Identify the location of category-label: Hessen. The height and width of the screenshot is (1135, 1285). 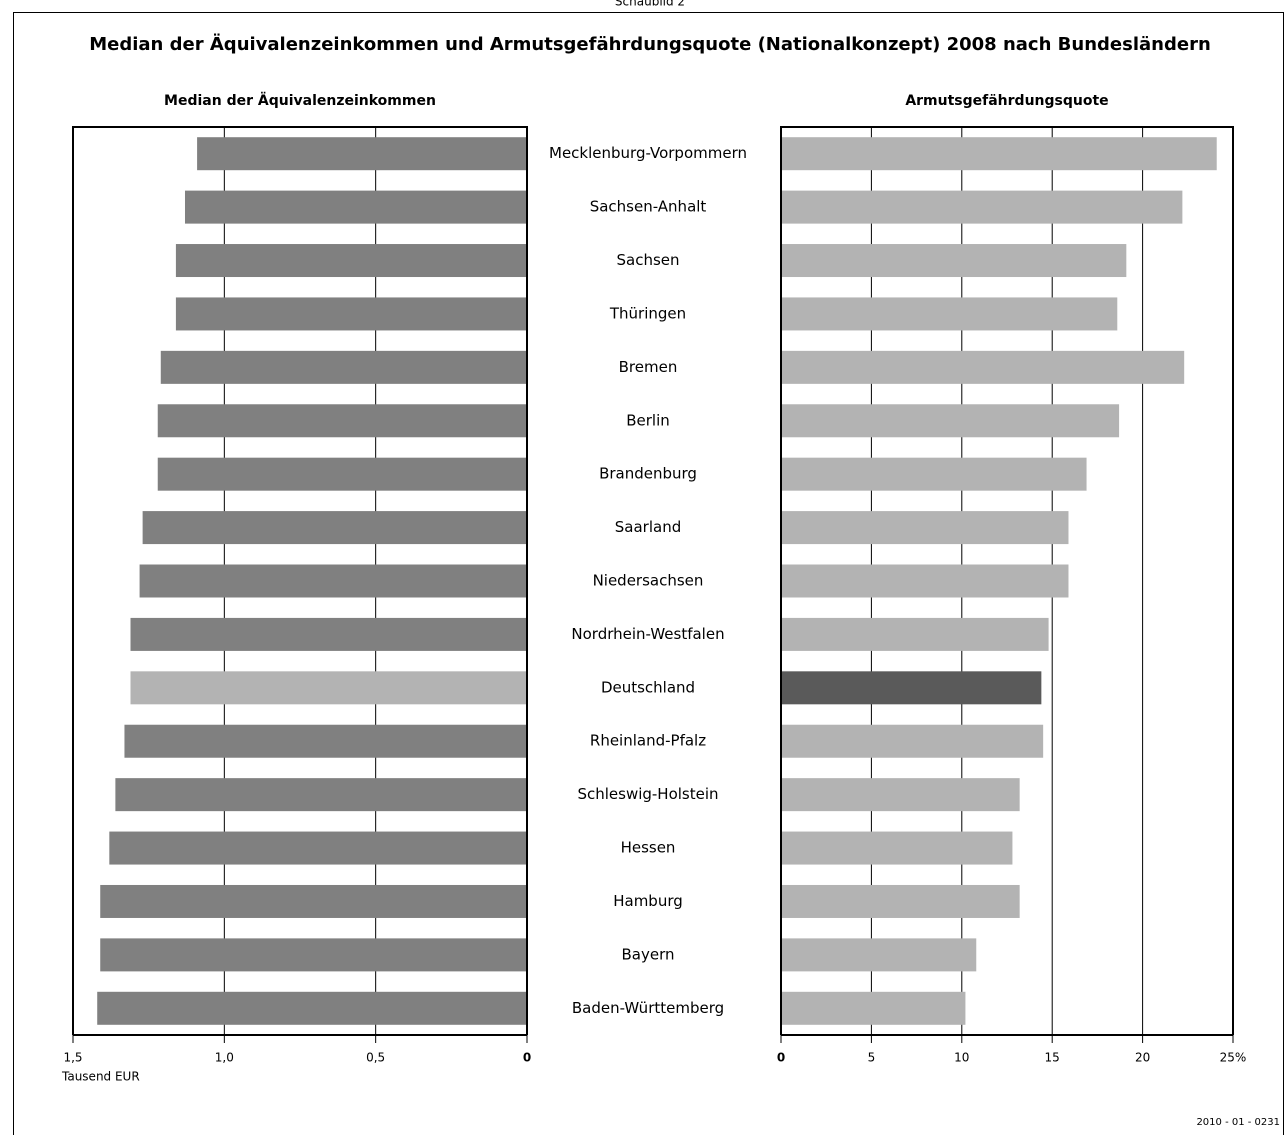
(648, 848).